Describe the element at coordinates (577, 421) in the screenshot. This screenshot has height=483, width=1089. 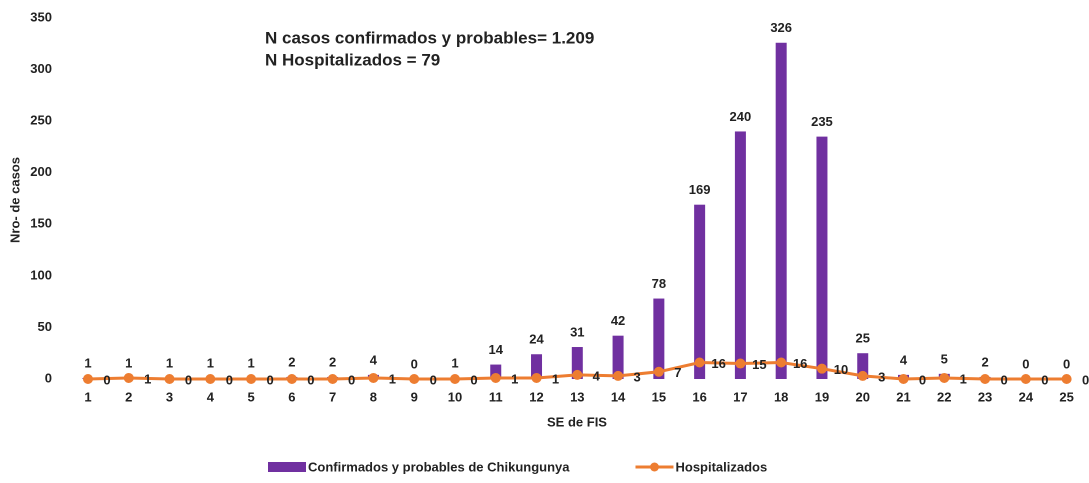
I see `x-axis-title: SE de FIS` at that location.